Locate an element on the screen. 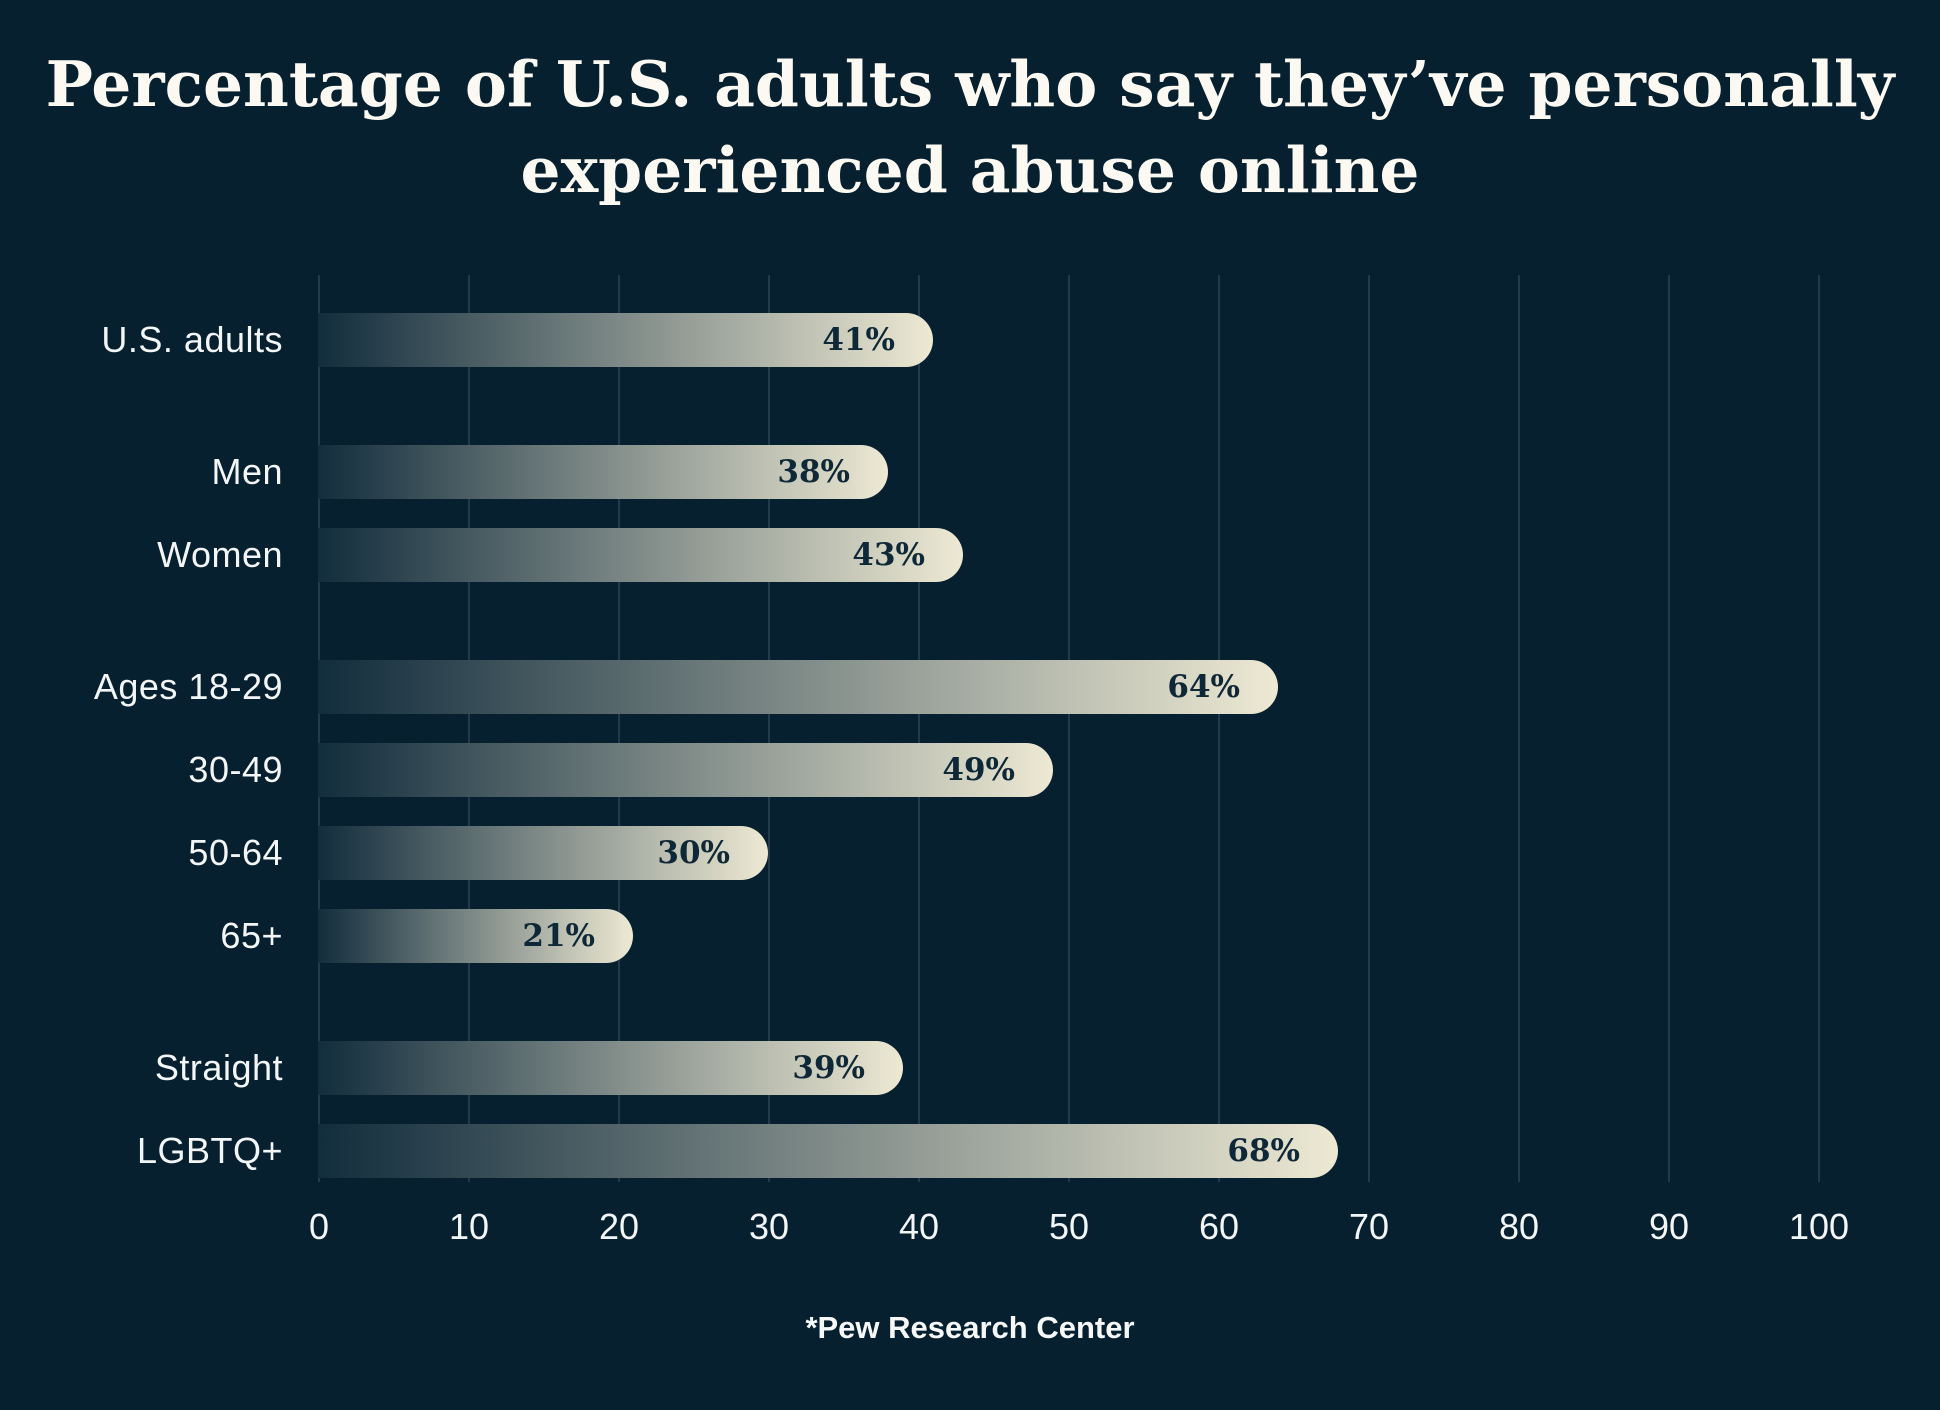 The height and width of the screenshot is (1410, 1940). bar-value-label: 43% is located at coordinates (888, 555).